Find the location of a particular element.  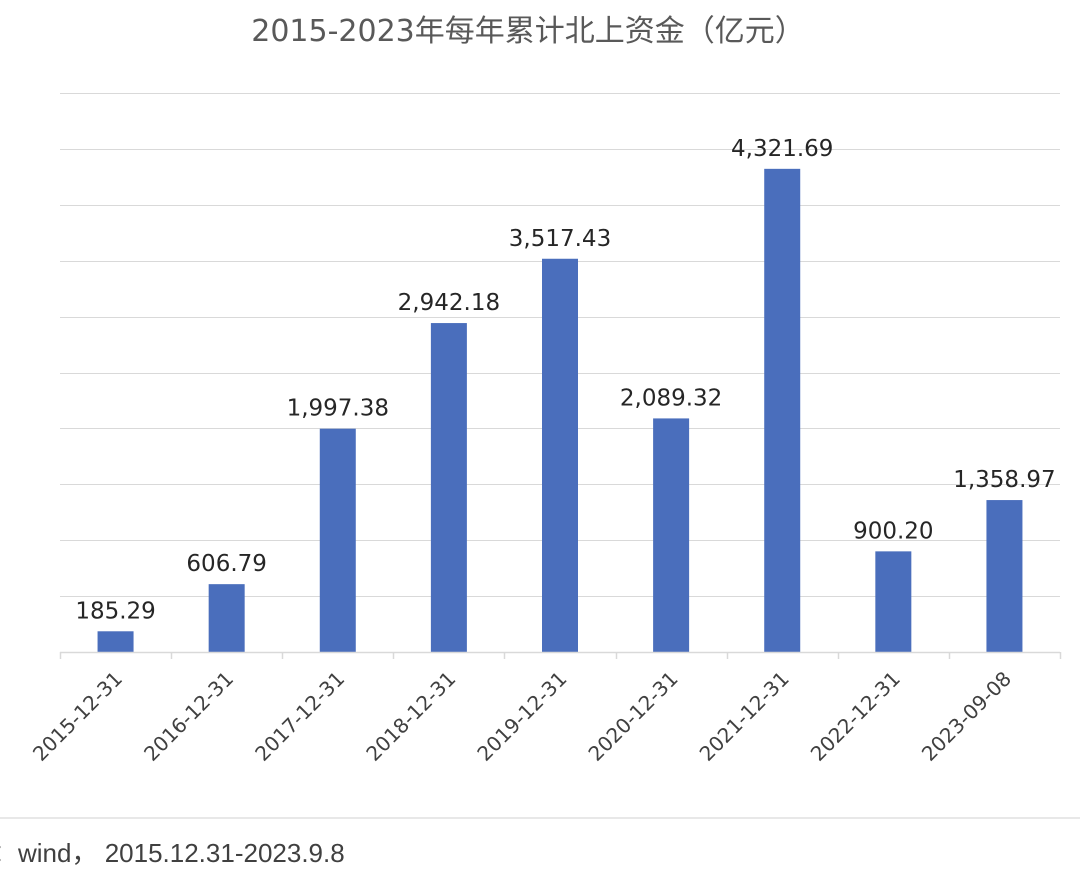

data-label: 1,997.38 is located at coordinates (338, 409).